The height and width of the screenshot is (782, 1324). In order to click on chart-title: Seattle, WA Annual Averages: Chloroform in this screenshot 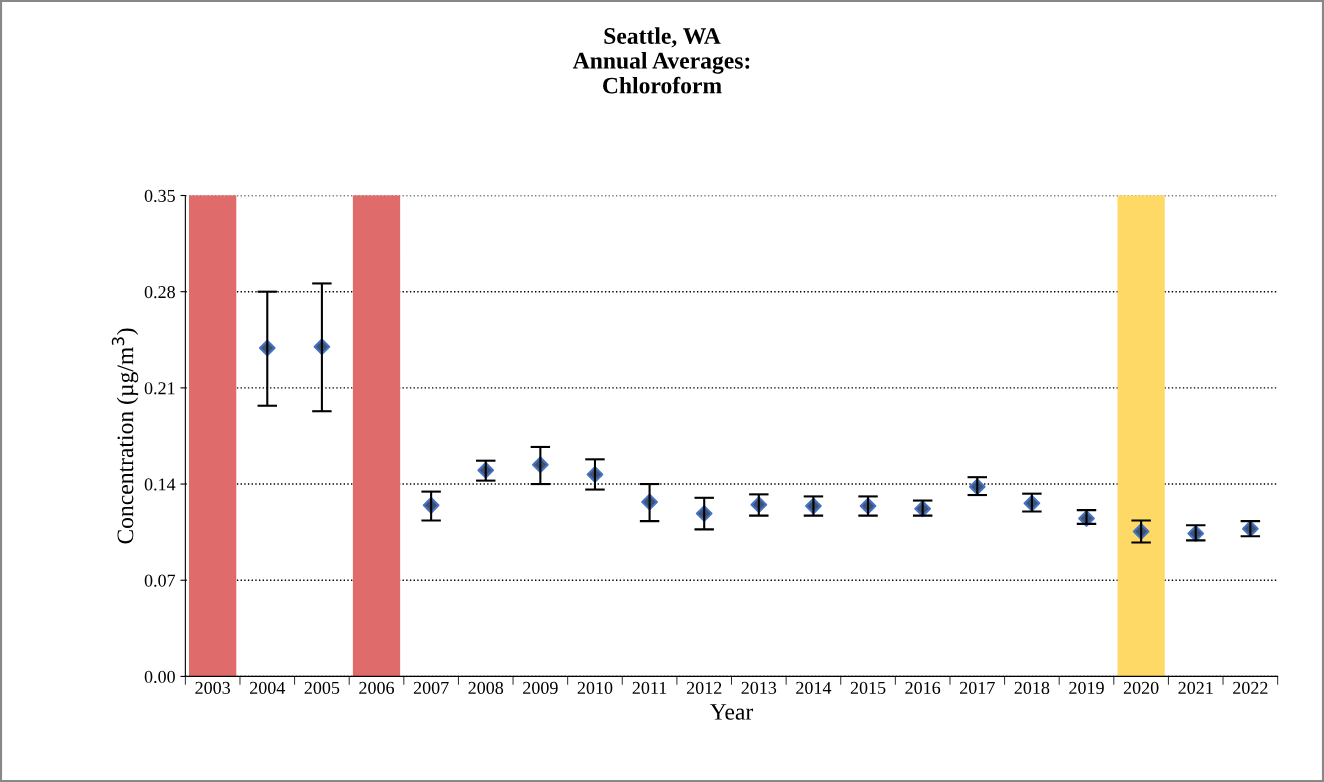, I will do `click(661, 60)`.